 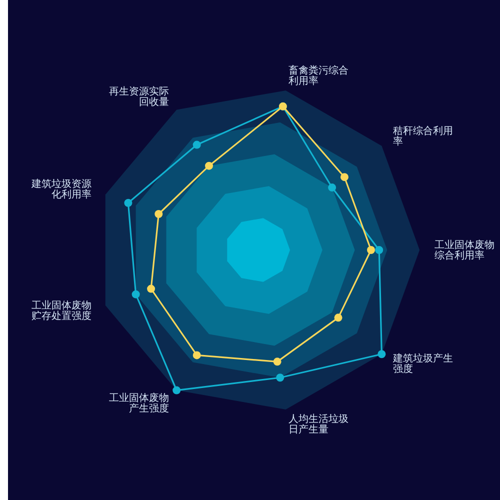 What do you see at coordinates (423, 135) in the screenshot?
I see `spoke-label: 秸秆综合利用率` at bounding box center [423, 135].